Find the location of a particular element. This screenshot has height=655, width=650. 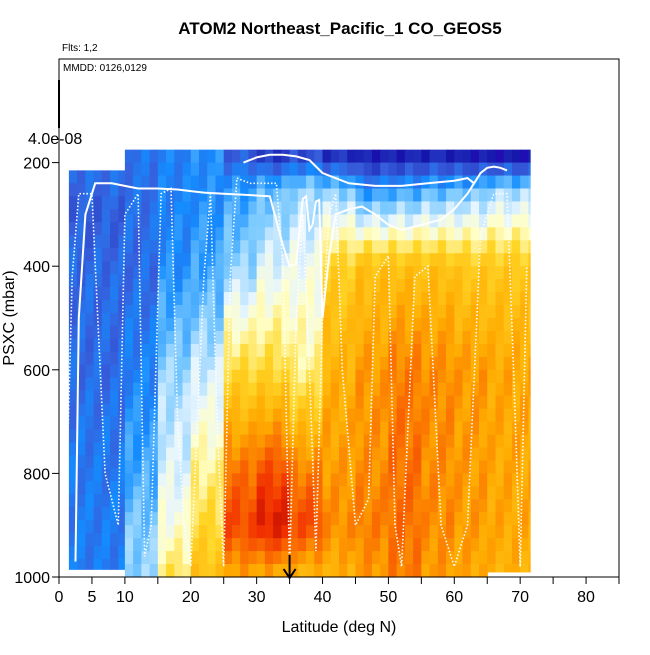

chart-title: ATOM2 Northeast_Pacific_1 CO_GEOS5 is located at coordinates (339, 28).